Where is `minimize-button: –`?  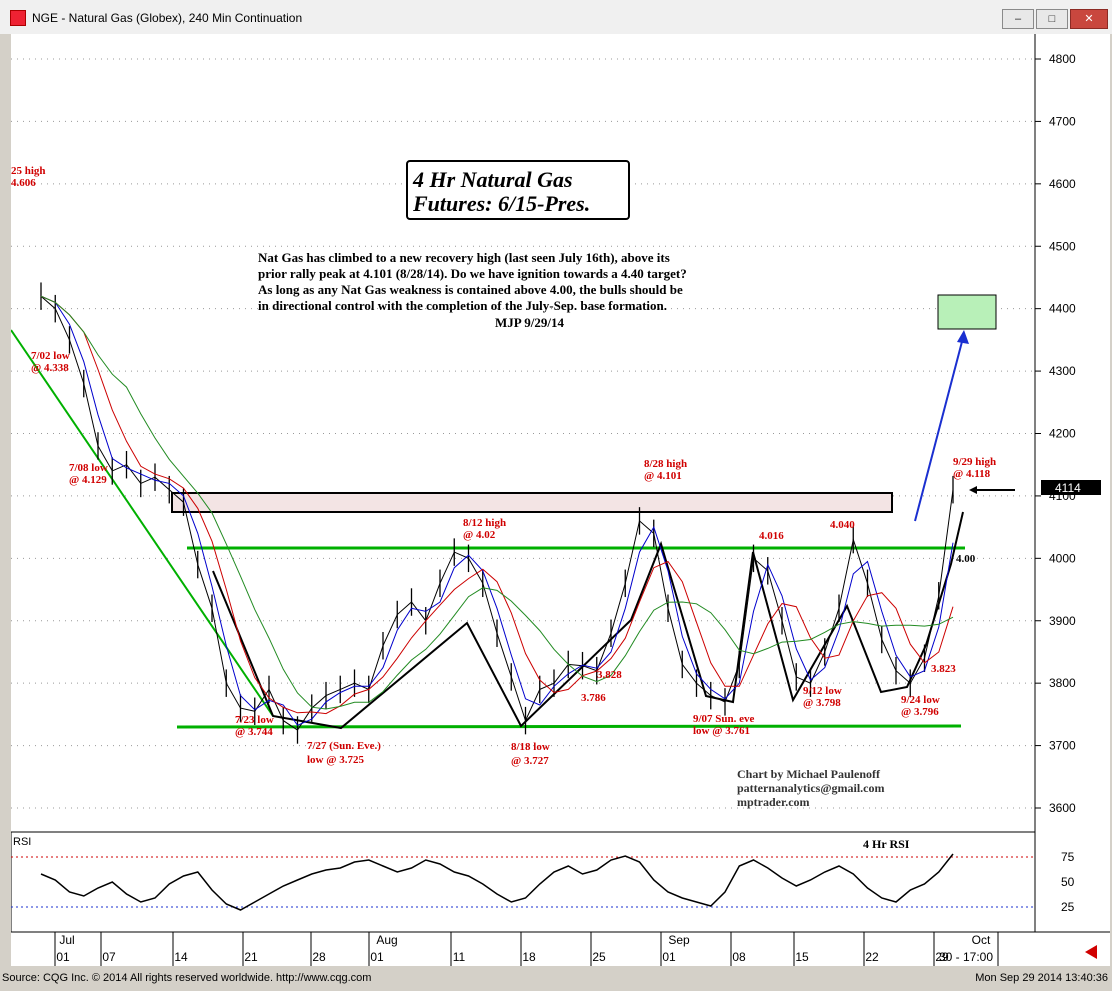
minimize-button: – is located at coordinates (1018, 19).